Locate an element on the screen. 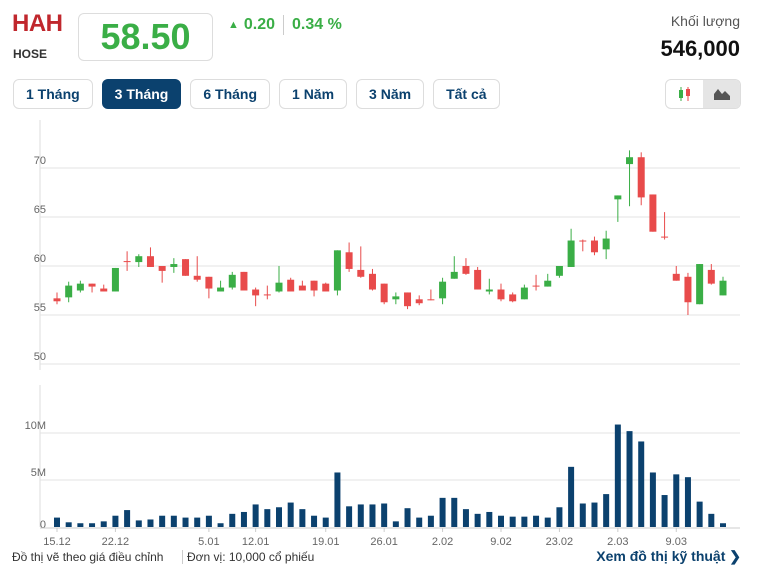 The width and height of the screenshot is (763, 570). change-percent: 0.34 % is located at coordinates (317, 24).